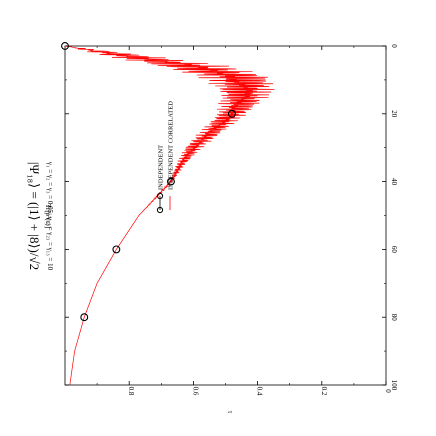 The height and width of the screenshot is (436, 436). Describe the element at coordinates (388, 391) in the screenshot. I see `y-tick-label: 0` at that location.